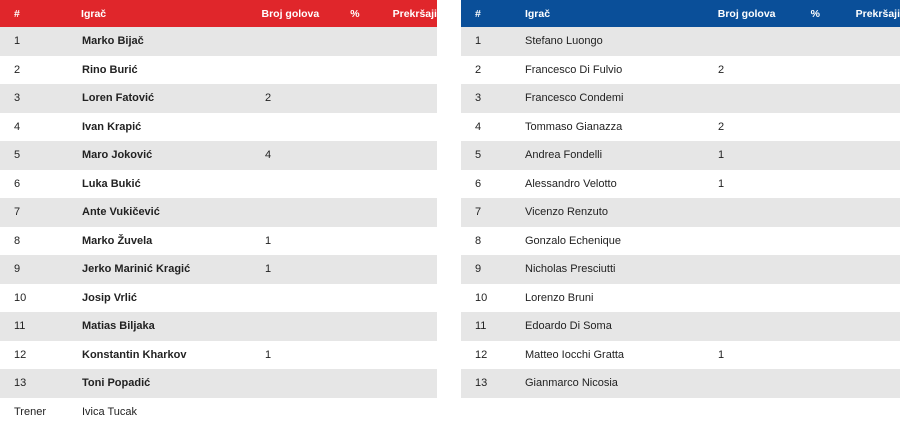 This screenshot has width=900, height=426. What do you see at coordinates (571, 183) in the screenshot?
I see `player-name: Alessandro Velotto` at bounding box center [571, 183].